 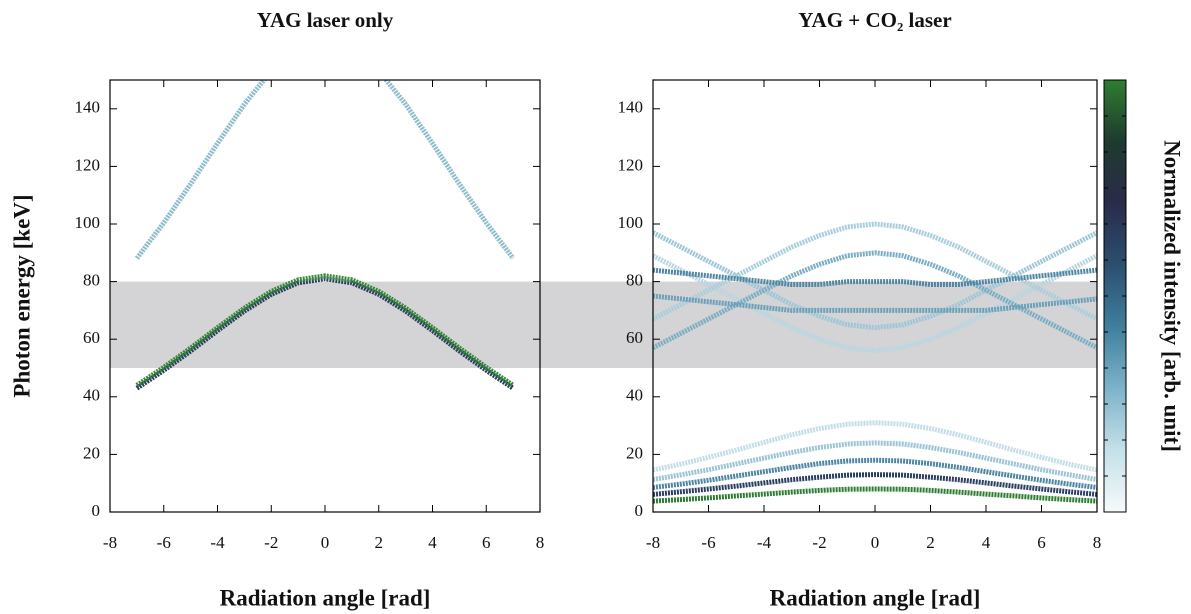 I want to click on chart-title: YAG + CO₂ laser, so click(x=874, y=20).